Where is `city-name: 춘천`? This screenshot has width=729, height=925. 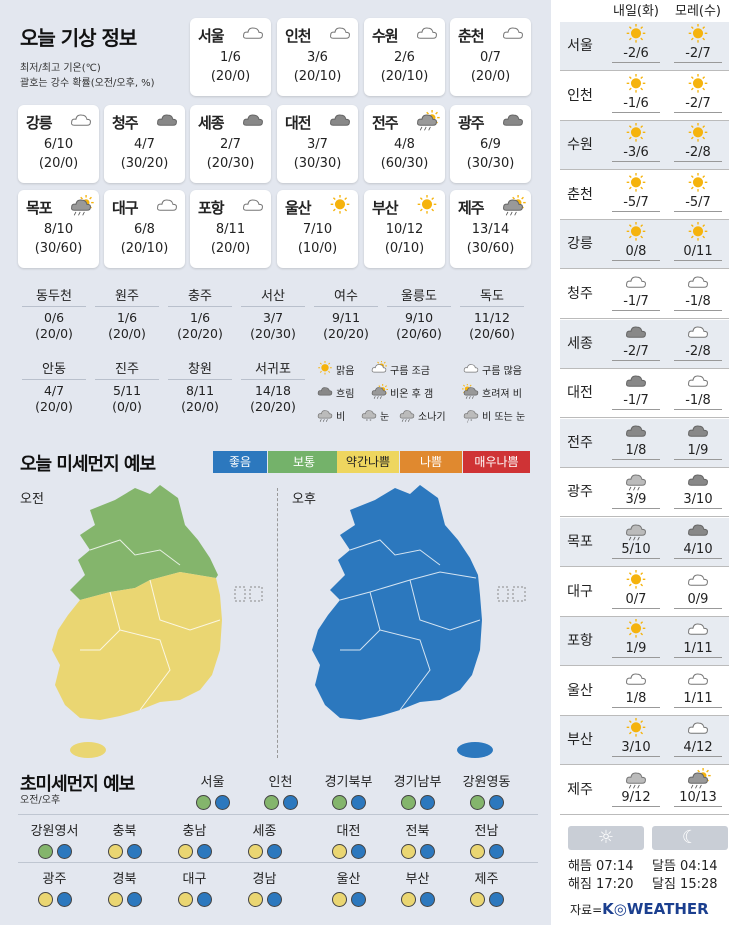
city-name: 춘천 is located at coordinates (471, 36).